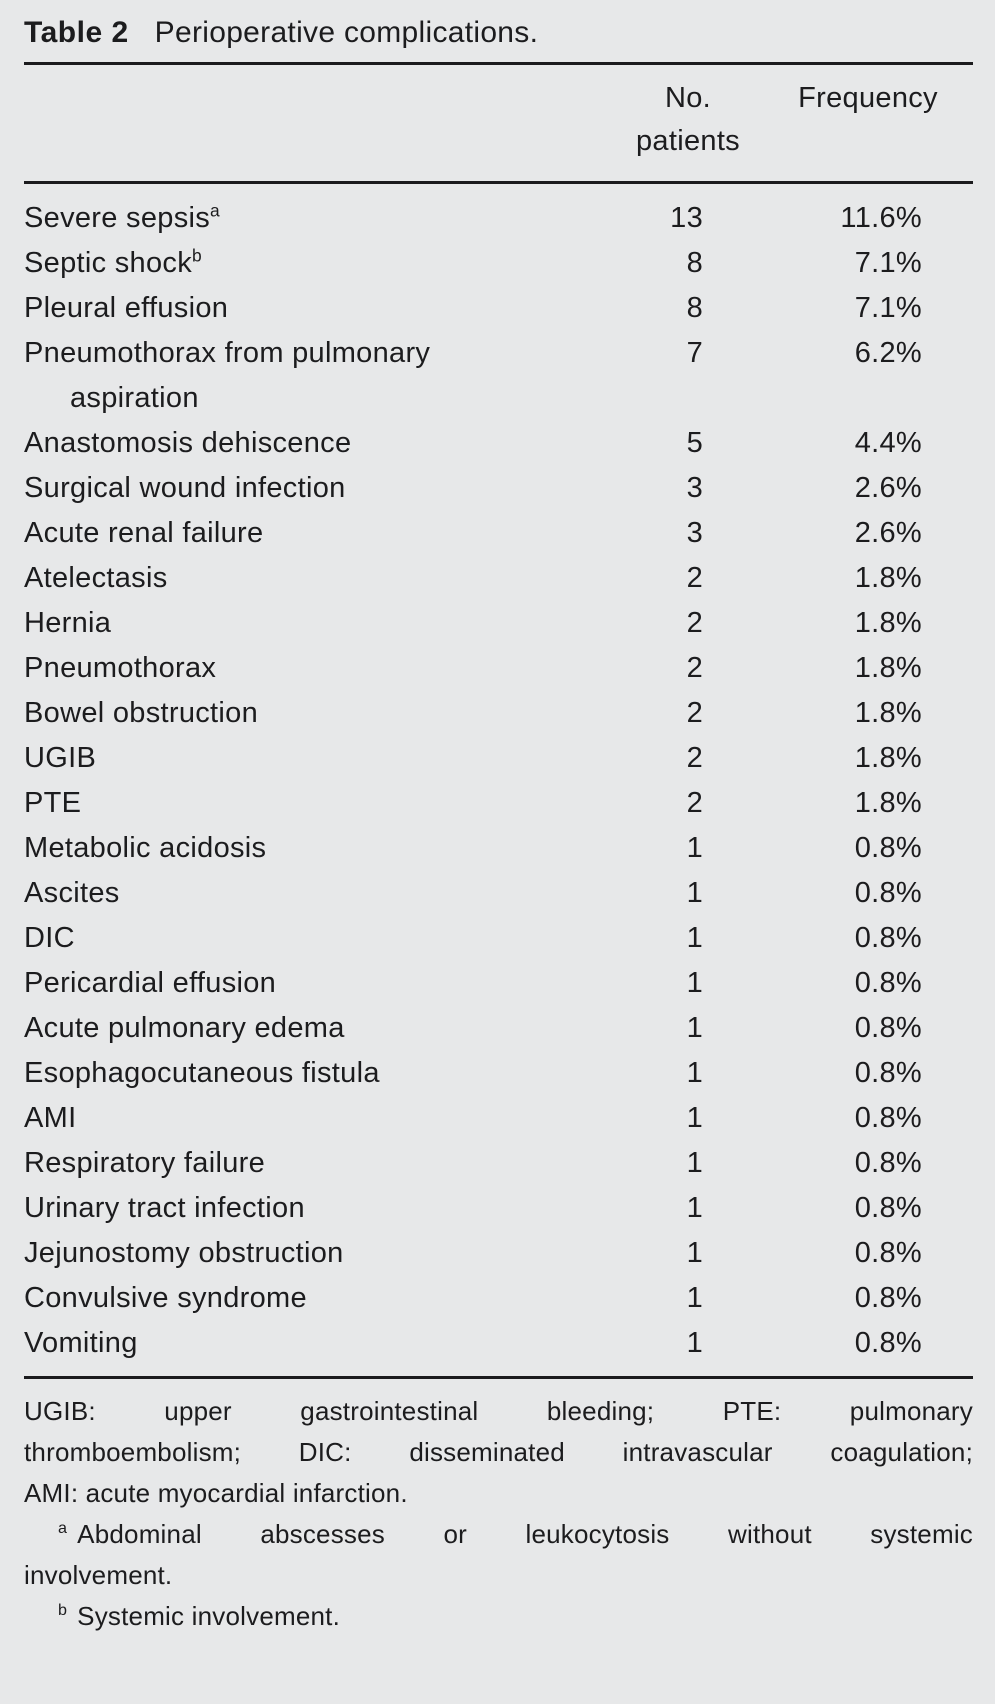 The image size is (995, 1704). I want to click on complication-label: Atelectasis, so click(96, 578).